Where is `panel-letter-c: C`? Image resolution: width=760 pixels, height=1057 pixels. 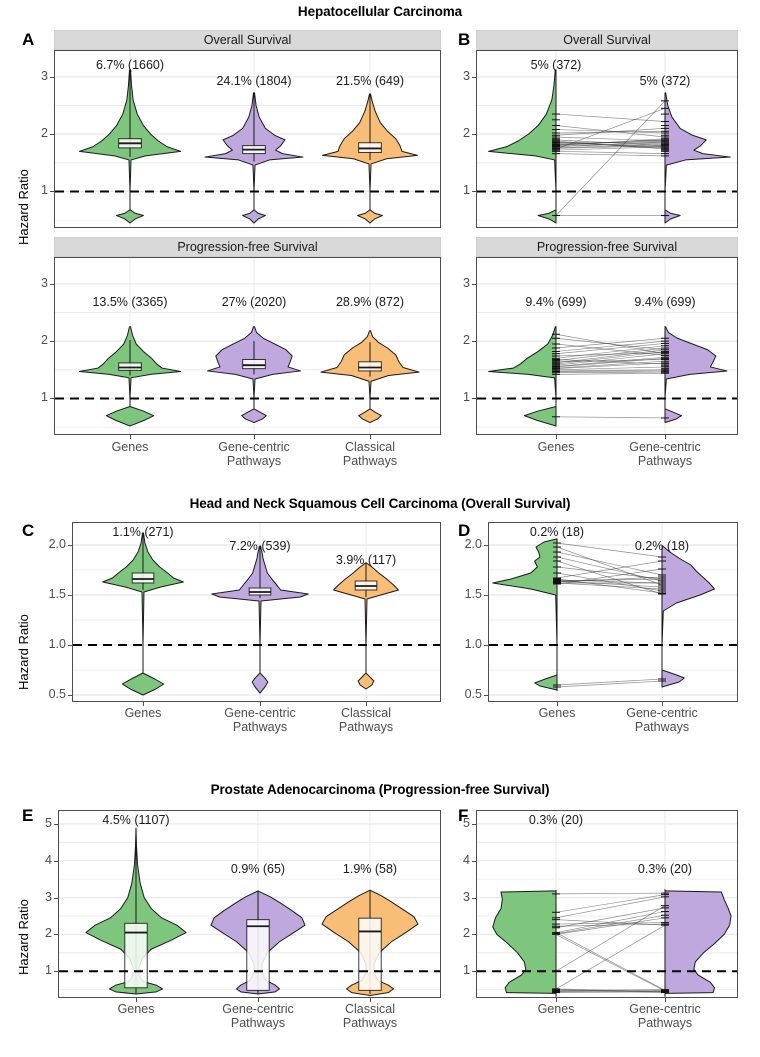
panel-letter-c: C is located at coordinates (28, 530).